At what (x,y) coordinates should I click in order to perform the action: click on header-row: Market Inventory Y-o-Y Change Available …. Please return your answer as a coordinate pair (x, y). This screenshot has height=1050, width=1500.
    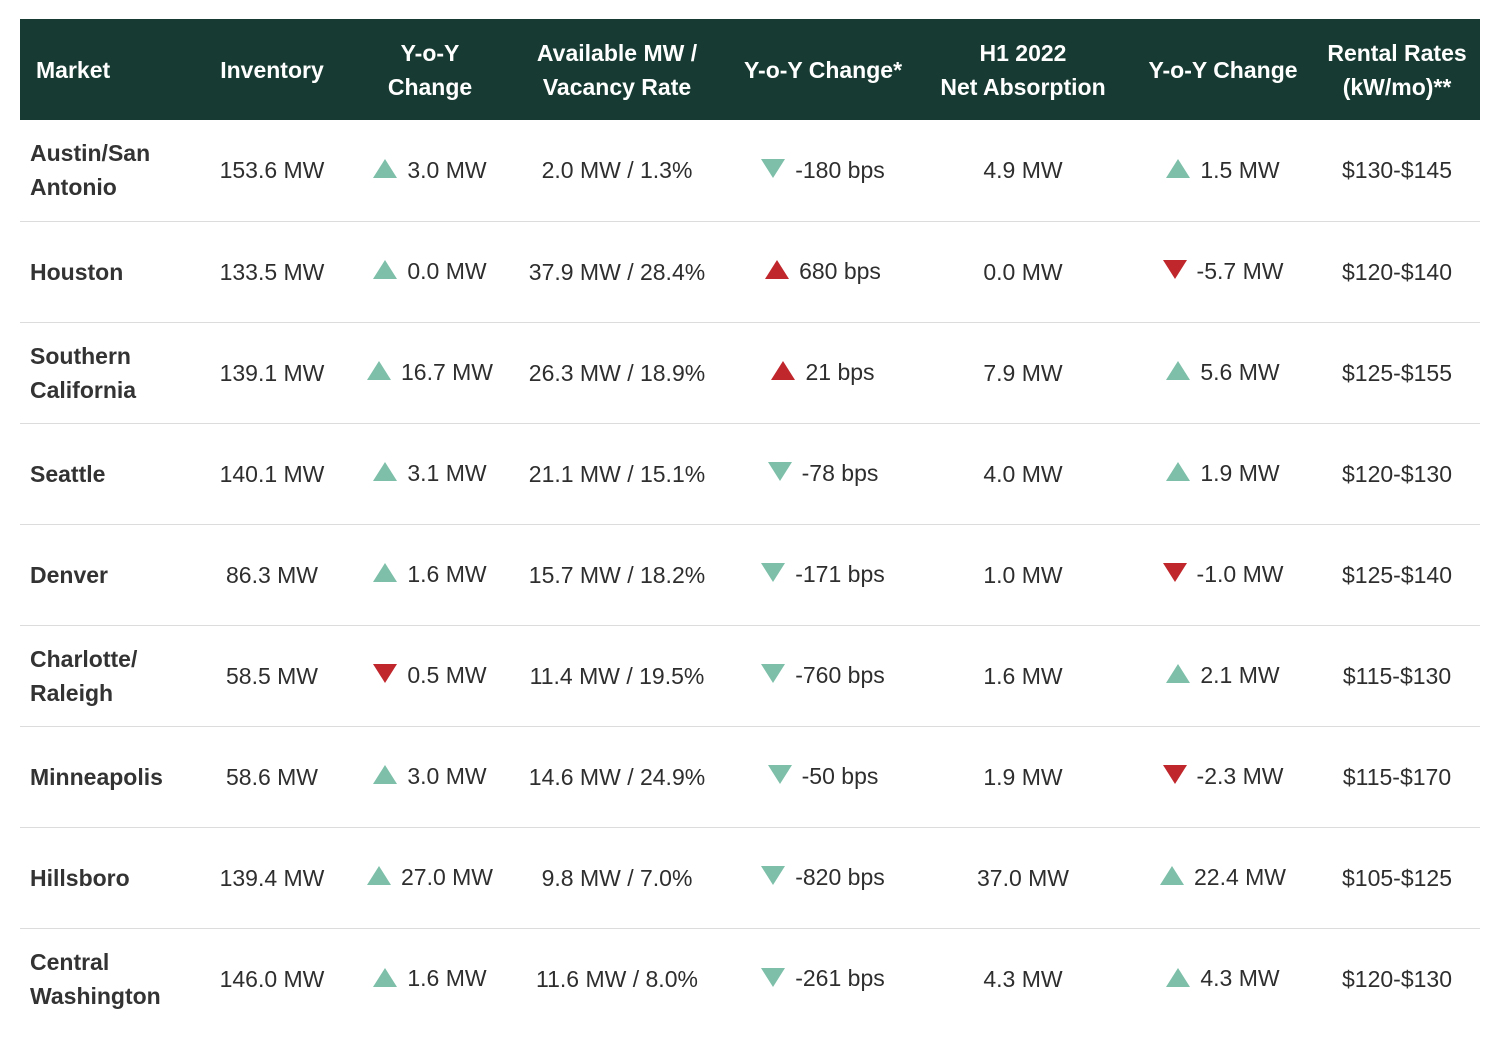
    Looking at the image, I should click on (750, 69).